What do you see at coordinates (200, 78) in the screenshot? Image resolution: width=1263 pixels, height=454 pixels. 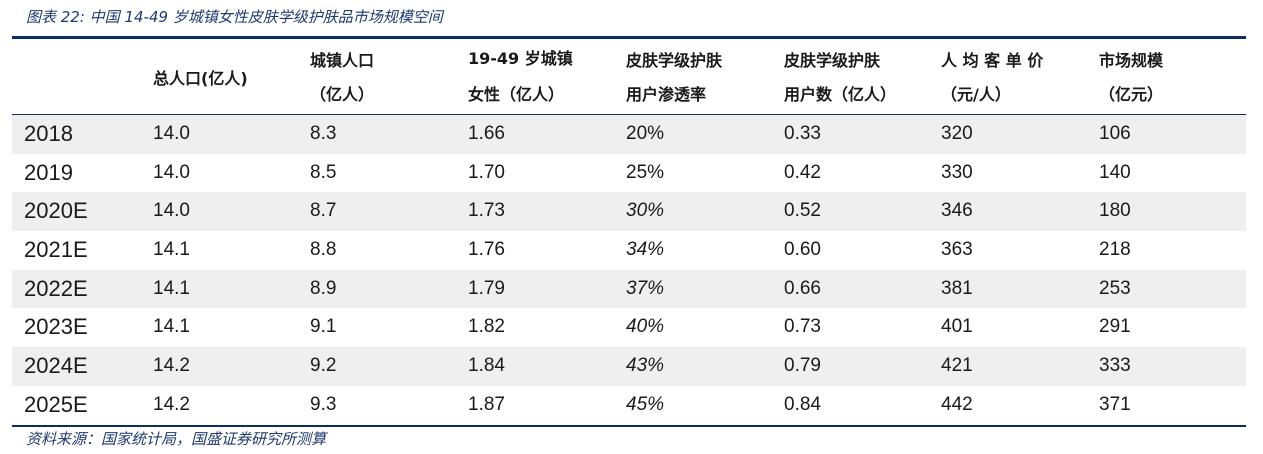 I see `header-label: 总人口(亿人)` at bounding box center [200, 78].